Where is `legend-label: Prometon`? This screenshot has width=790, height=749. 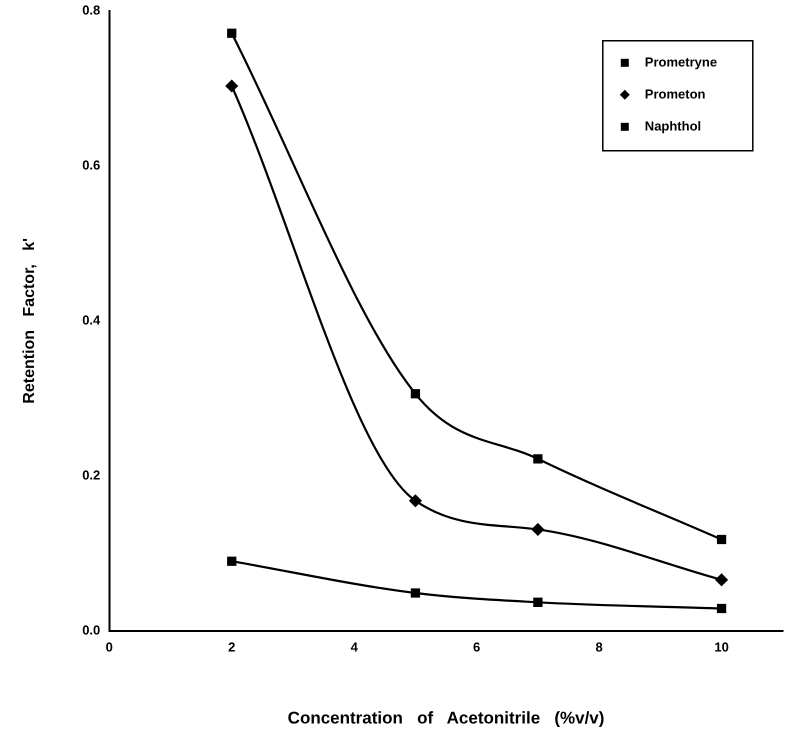 legend-label: Prometon is located at coordinates (675, 94).